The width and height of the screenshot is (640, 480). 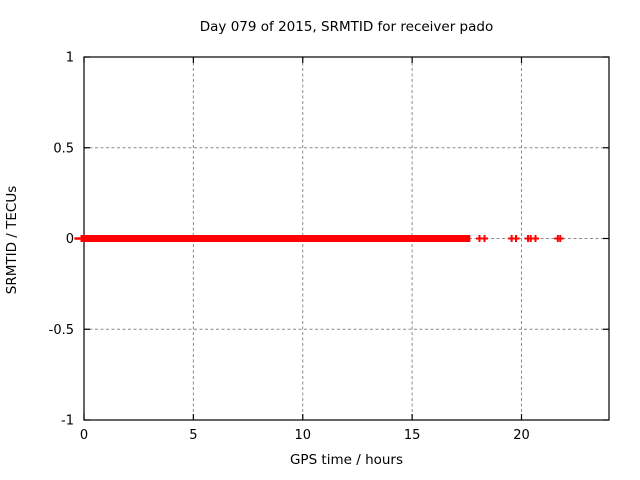 I want to click on y-tick-label: -1, so click(x=67, y=421).